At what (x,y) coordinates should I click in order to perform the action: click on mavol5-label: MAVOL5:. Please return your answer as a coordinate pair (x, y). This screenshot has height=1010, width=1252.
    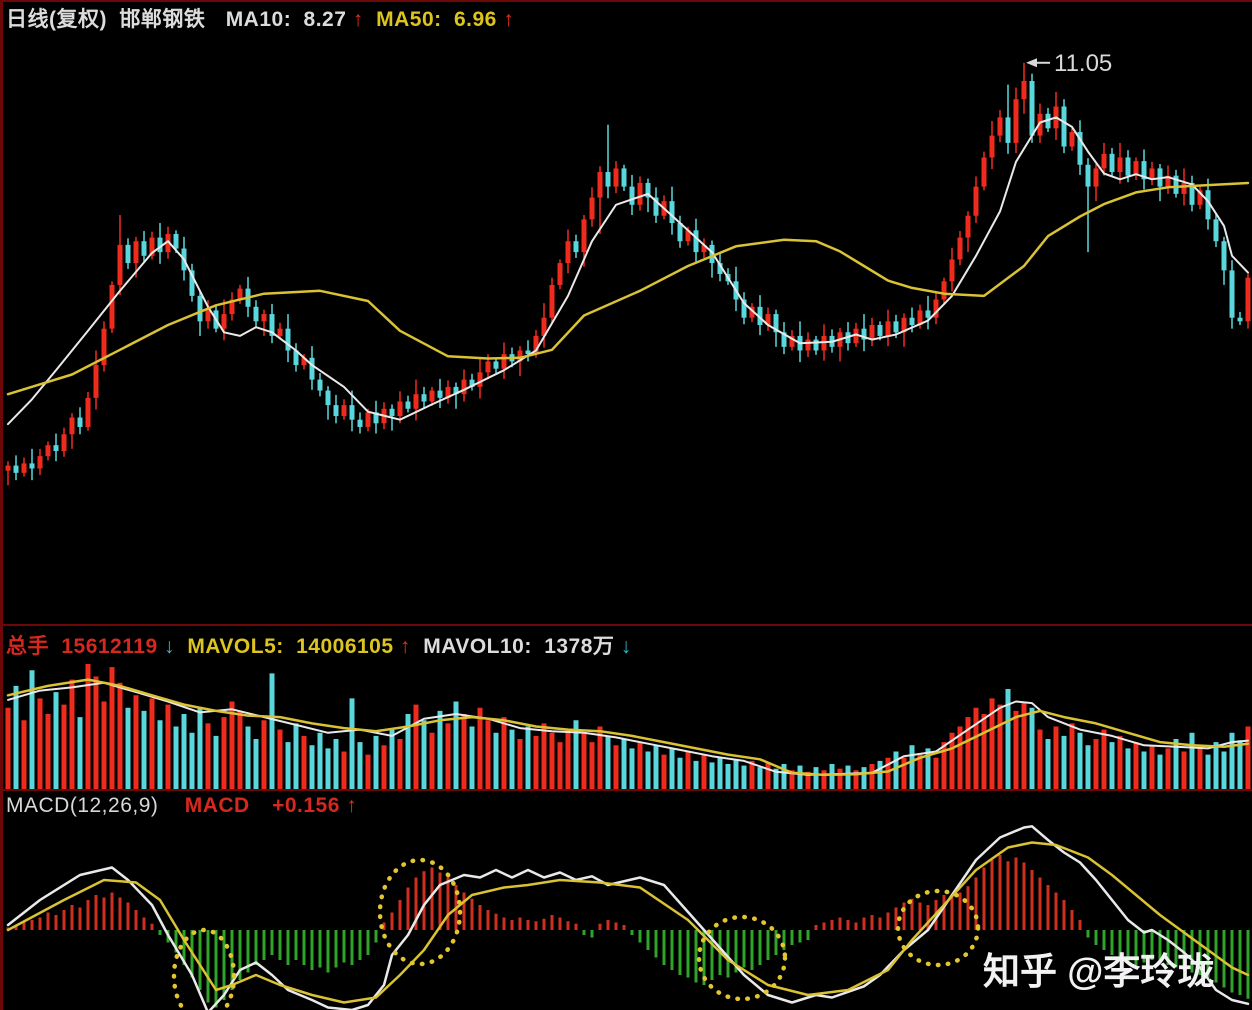
    Looking at the image, I should click on (235, 646).